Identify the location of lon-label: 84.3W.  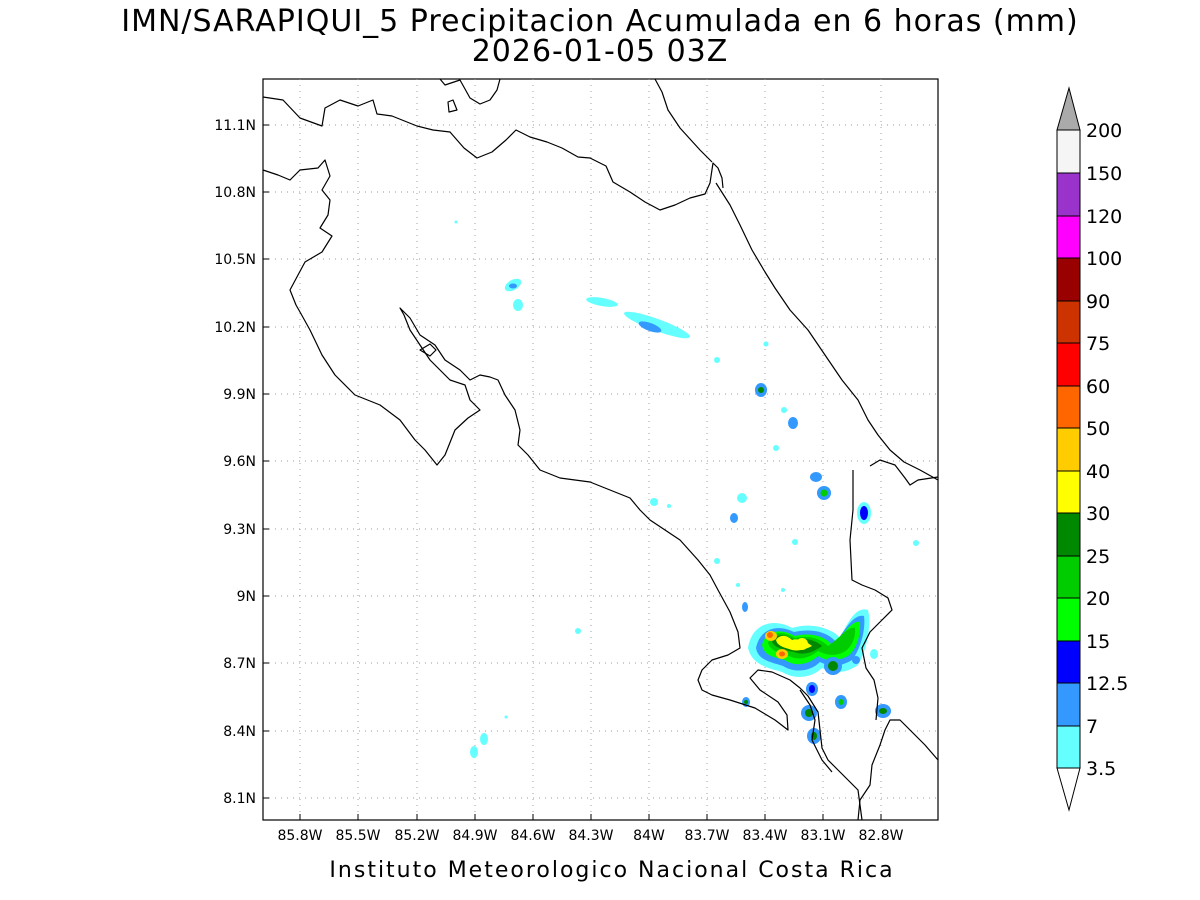
(590, 836).